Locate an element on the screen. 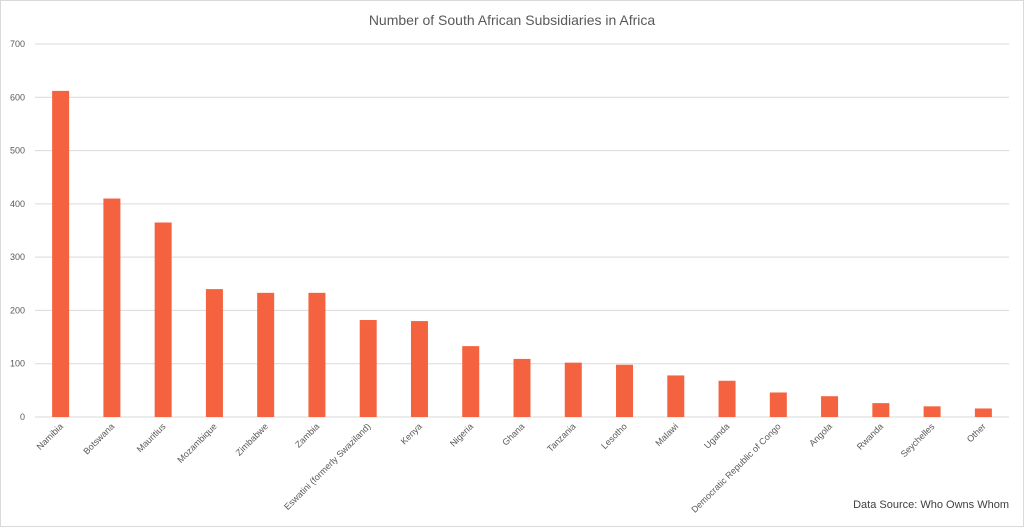 Image resolution: width=1024 pixels, height=527 pixels. y-tick-label: 300 is located at coordinates (17, 257).